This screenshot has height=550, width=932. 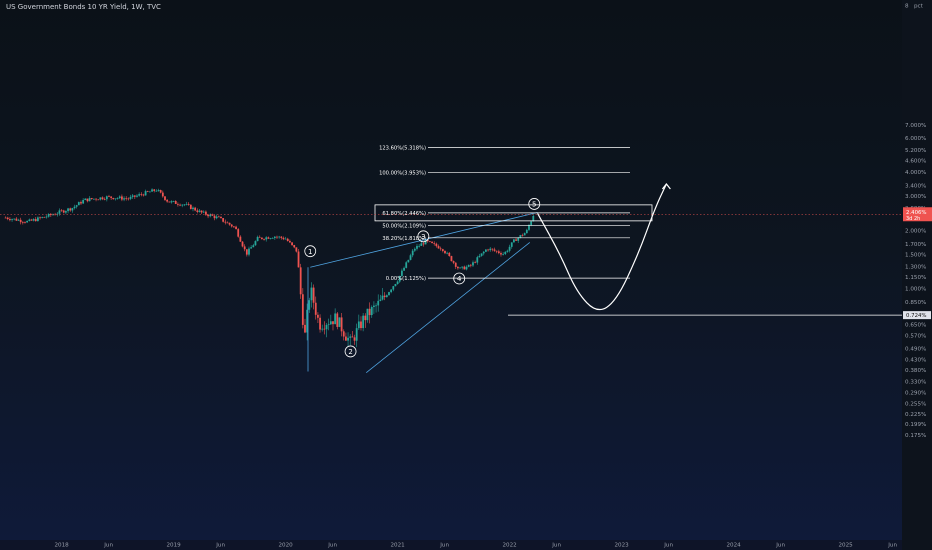 What do you see at coordinates (915, 303) in the screenshot?
I see `y-tick-label: 0.850%` at bounding box center [915, 303].